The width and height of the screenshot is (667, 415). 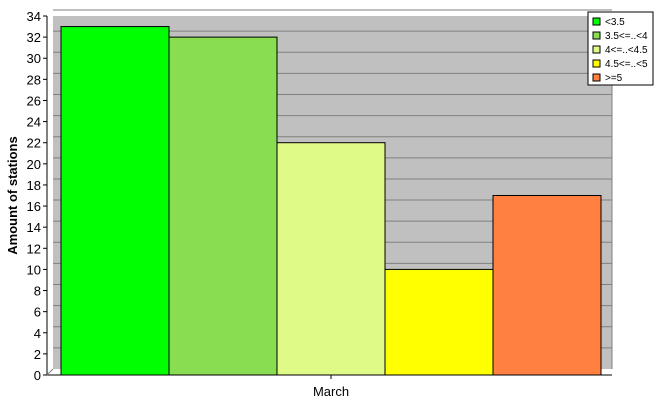 What do you see at coordinates (34, 143) in the screenshot?
I see `y-tick-label: 22` at bounding box center [34, 143].